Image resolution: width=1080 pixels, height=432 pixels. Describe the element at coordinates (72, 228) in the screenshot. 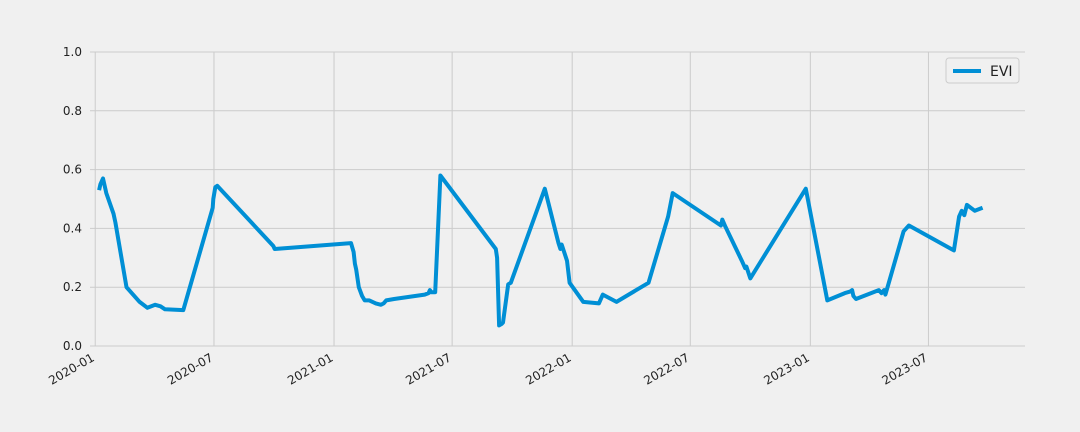

I see `y-tick-label: 0.4` at that location.